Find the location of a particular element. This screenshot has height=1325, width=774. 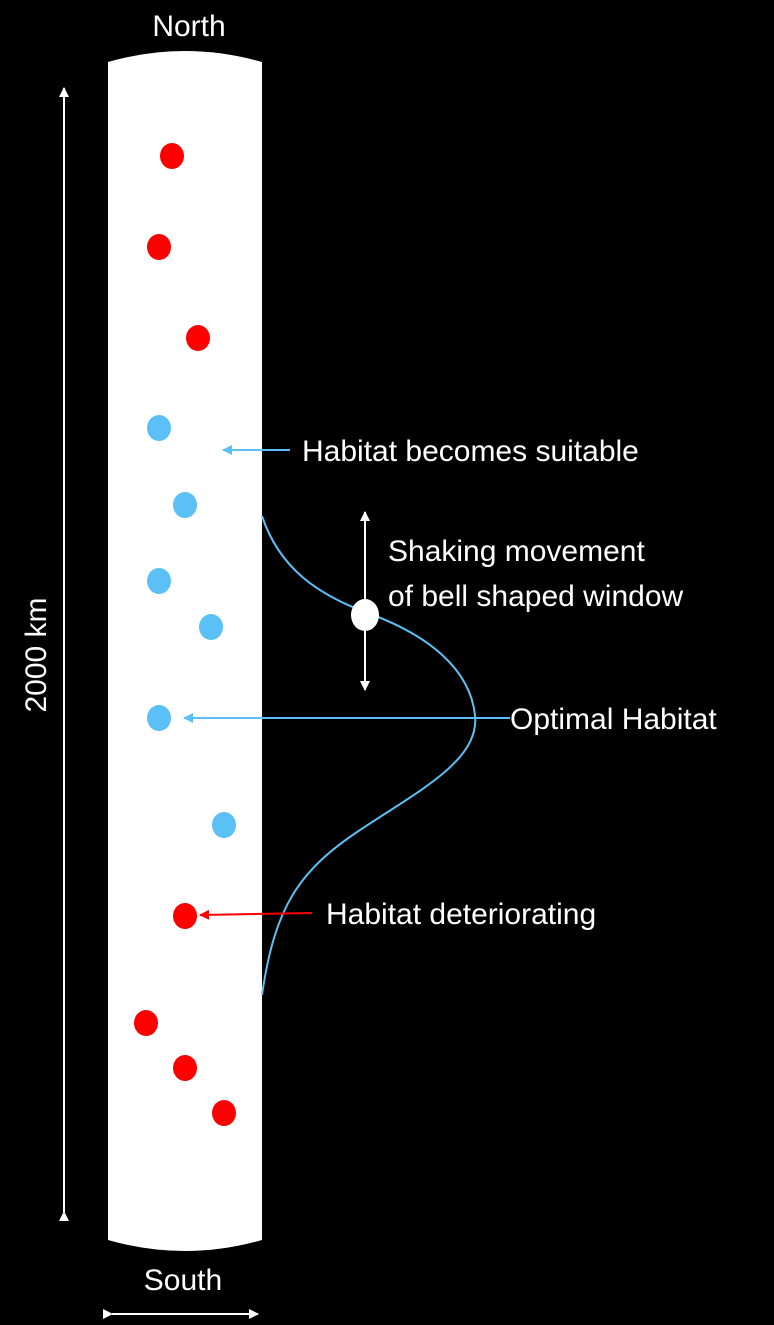

distance-label: 2000 km is located at coordinates (36, 654).